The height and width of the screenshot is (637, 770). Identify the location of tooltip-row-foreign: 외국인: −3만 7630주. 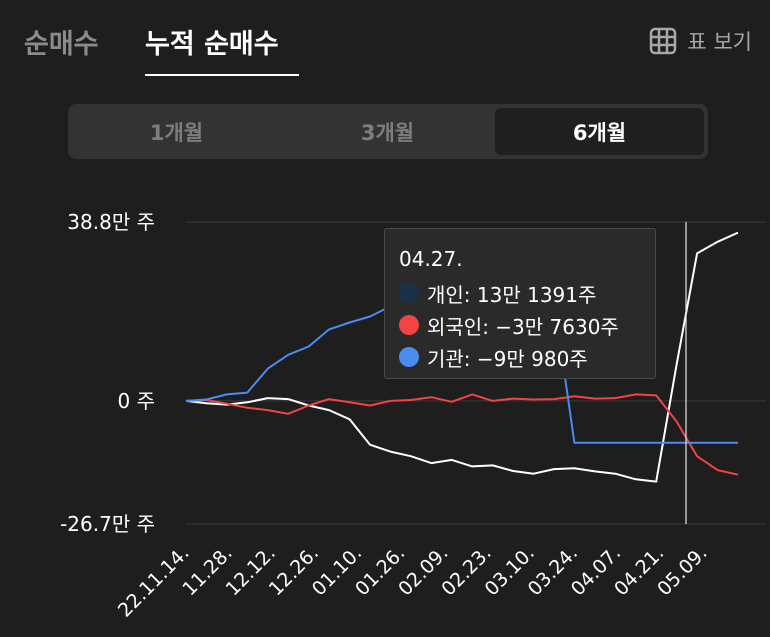
(520, 325).